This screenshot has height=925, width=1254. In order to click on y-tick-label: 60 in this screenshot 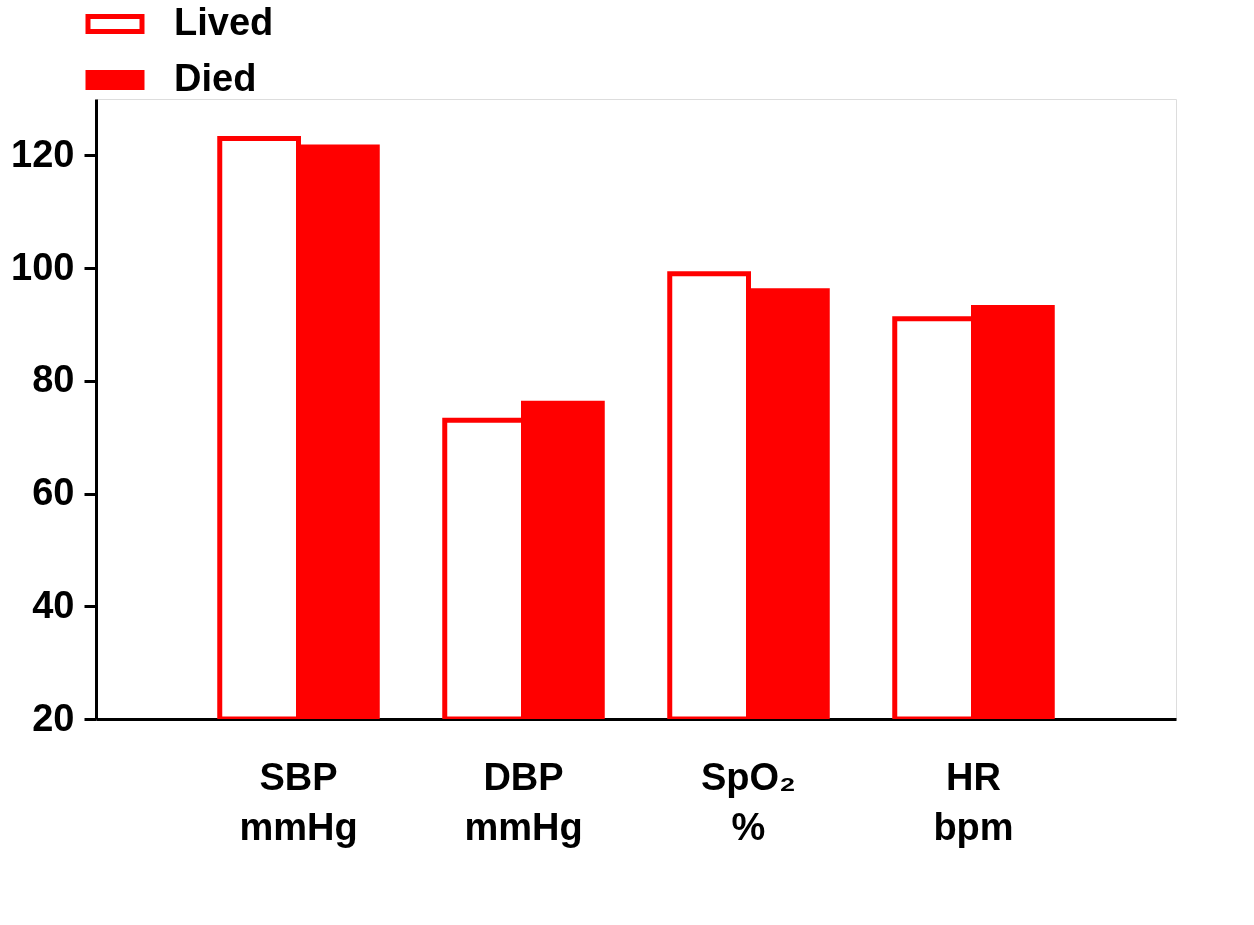, I will do `click(53, 492)`.